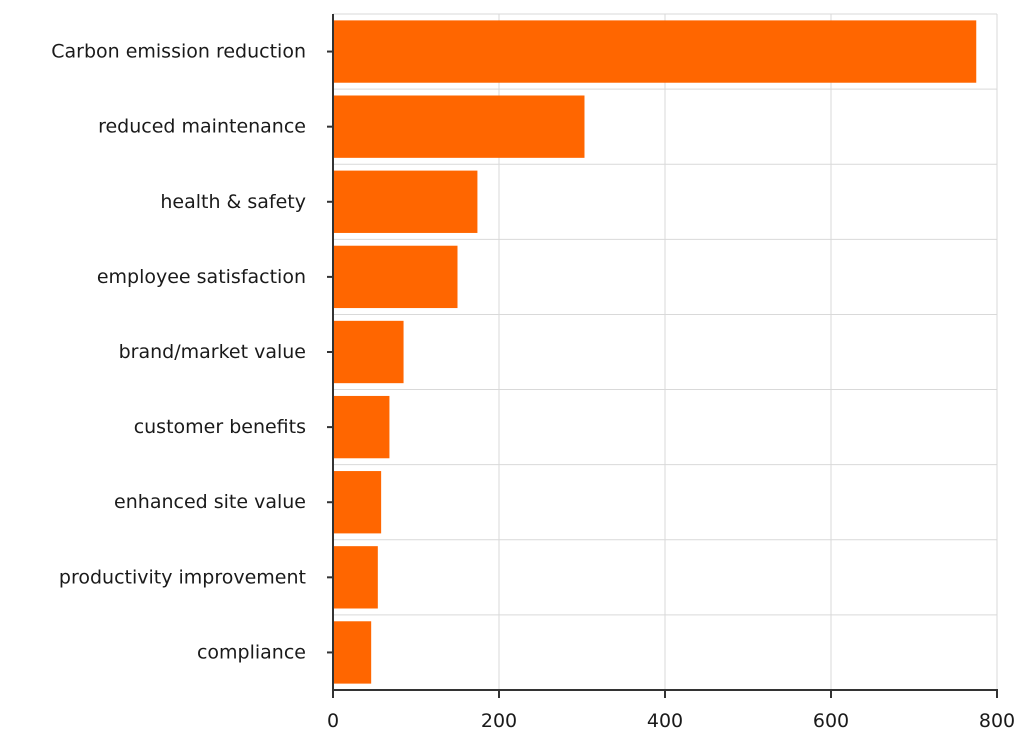 The image size is (1019, 736). I want to click on category-label-7: productivity improvement, so click(182, 577).